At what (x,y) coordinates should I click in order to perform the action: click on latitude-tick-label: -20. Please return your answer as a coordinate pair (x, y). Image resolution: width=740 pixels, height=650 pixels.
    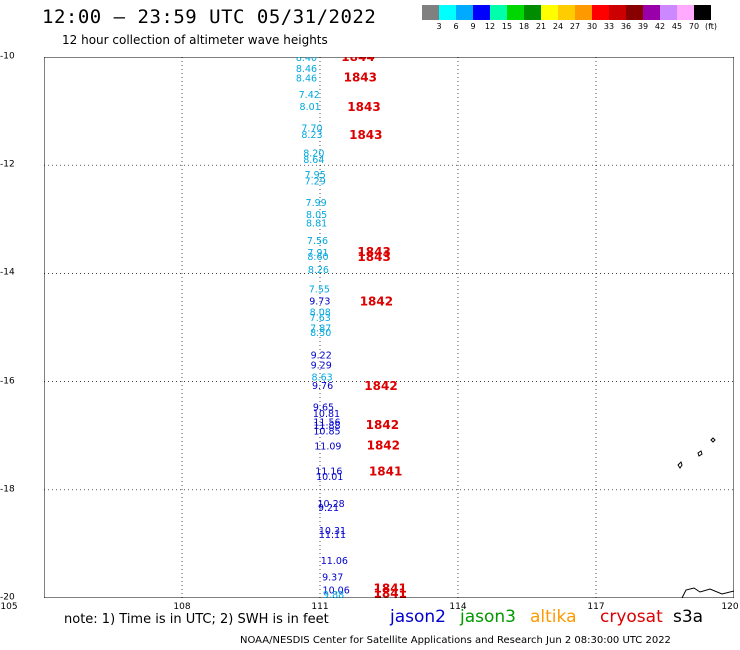
    Looking at the image, I should click on (7, 597).